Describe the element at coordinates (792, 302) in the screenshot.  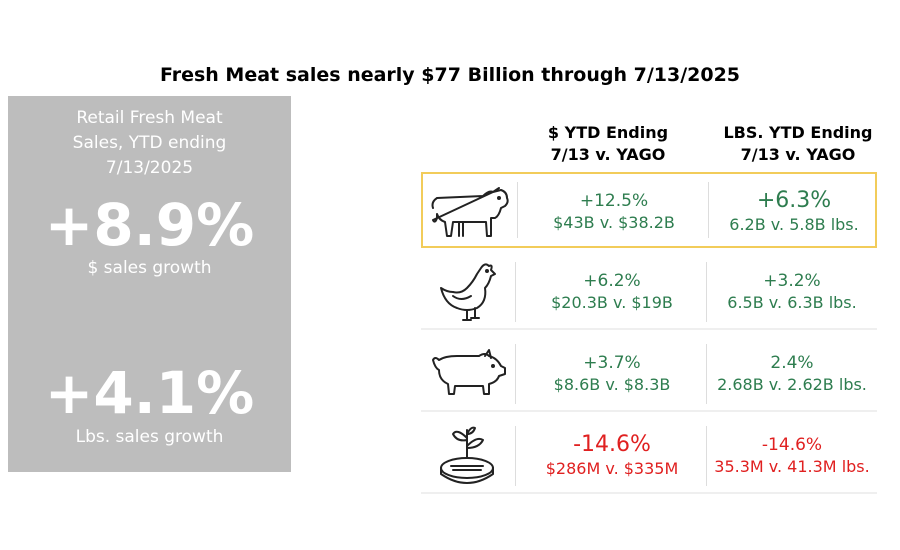
I see `chicken-lbs-val: 6.5B v. 6.3B lbs.` at that location.